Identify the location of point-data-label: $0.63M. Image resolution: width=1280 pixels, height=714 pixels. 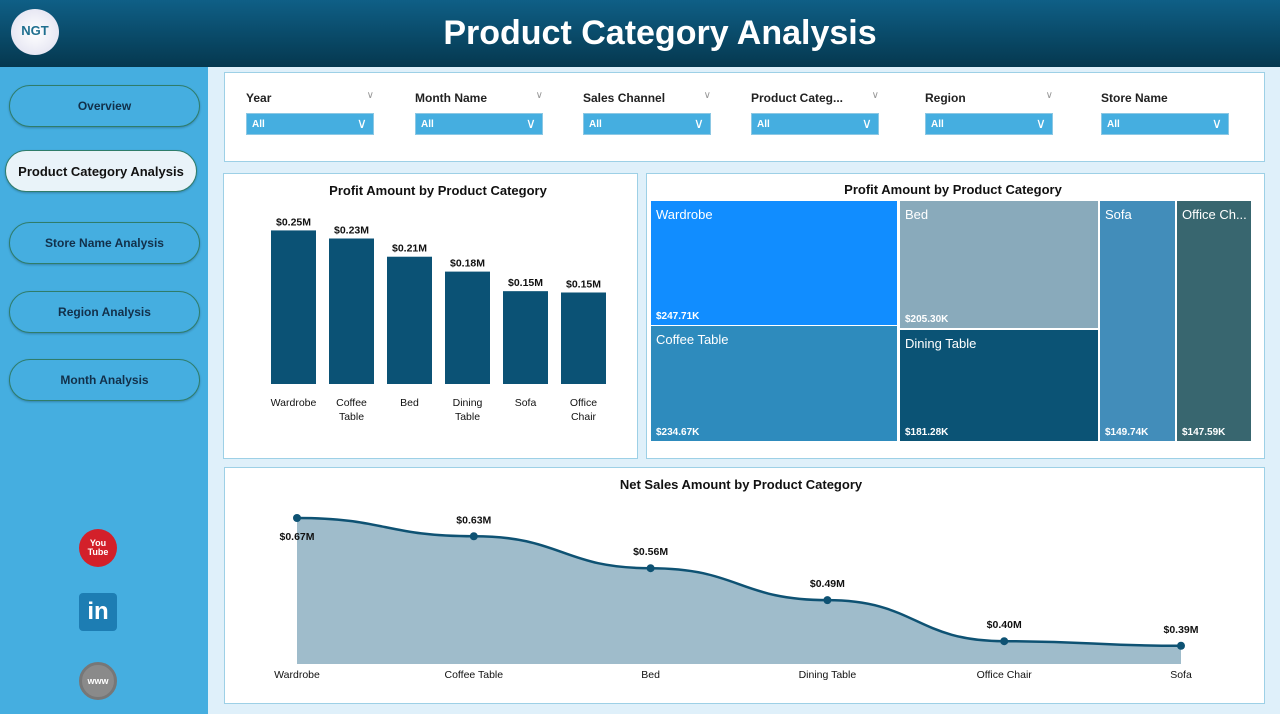
(473, 520).